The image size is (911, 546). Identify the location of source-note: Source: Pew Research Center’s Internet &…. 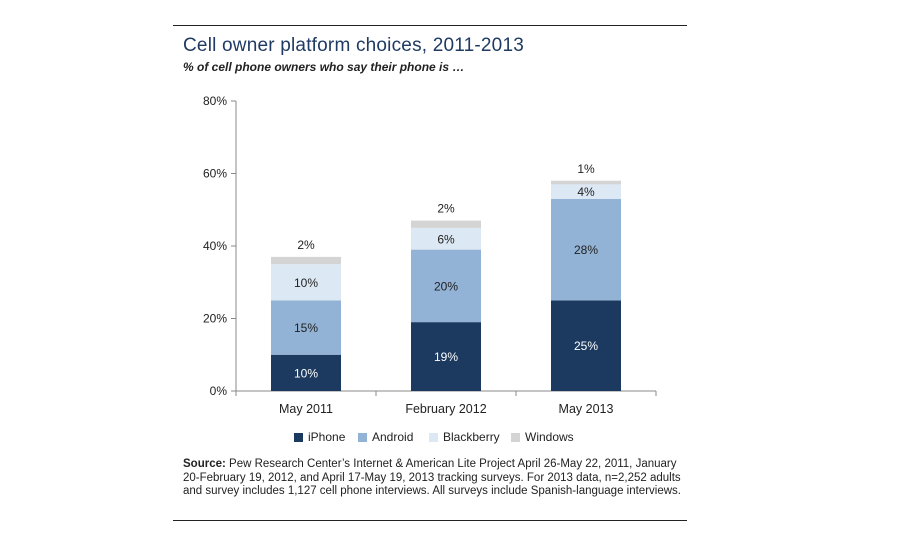
(433, 478).